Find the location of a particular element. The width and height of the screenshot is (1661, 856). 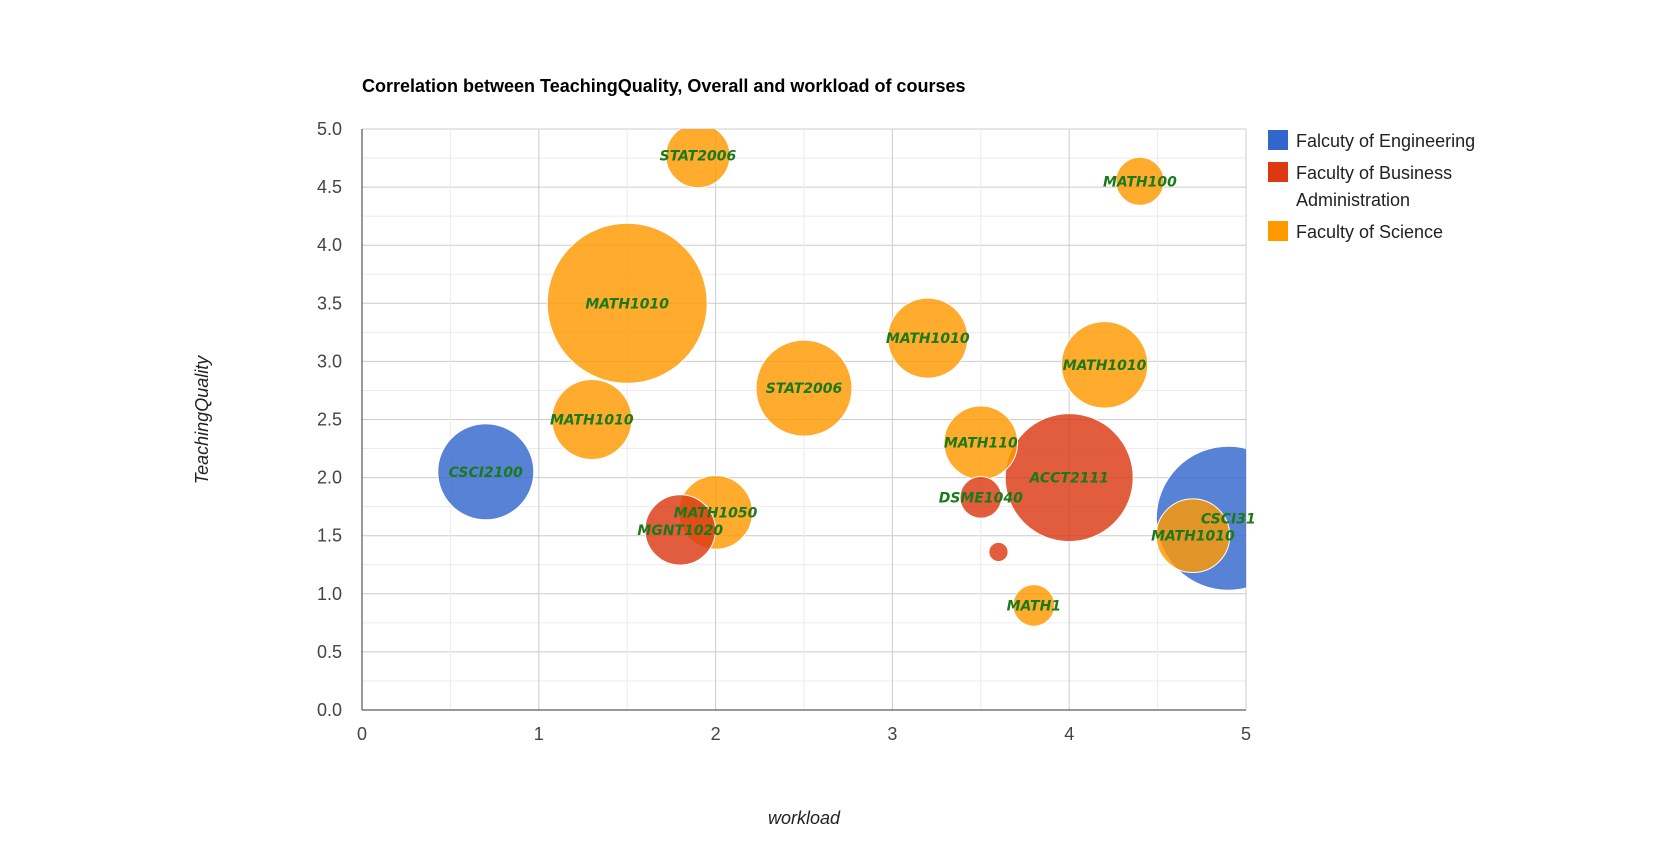

bubble-label: MATH1 is located at coordinates (1034, 606).